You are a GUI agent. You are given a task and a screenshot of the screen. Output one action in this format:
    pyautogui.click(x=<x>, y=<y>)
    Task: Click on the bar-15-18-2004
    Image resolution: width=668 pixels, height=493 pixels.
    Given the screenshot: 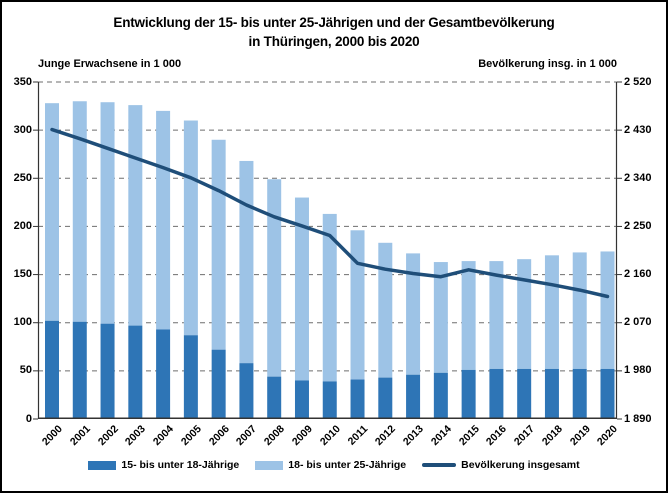 What is the action you would take?
    pyautogui.click(x=163, y=374)
    